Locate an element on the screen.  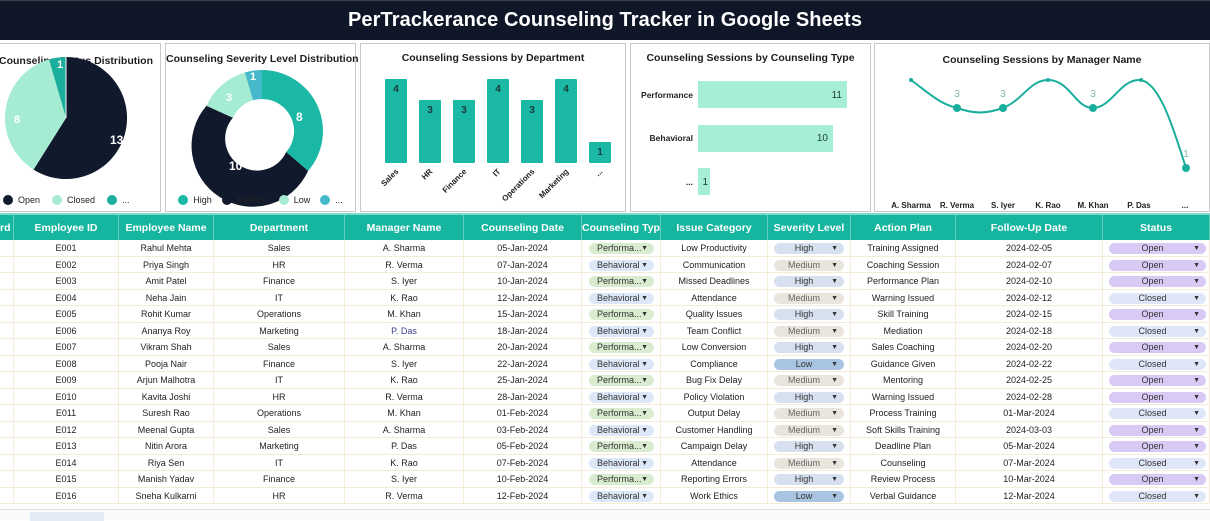
cell-employee-id: E012 is located at coordinates (66, 429).